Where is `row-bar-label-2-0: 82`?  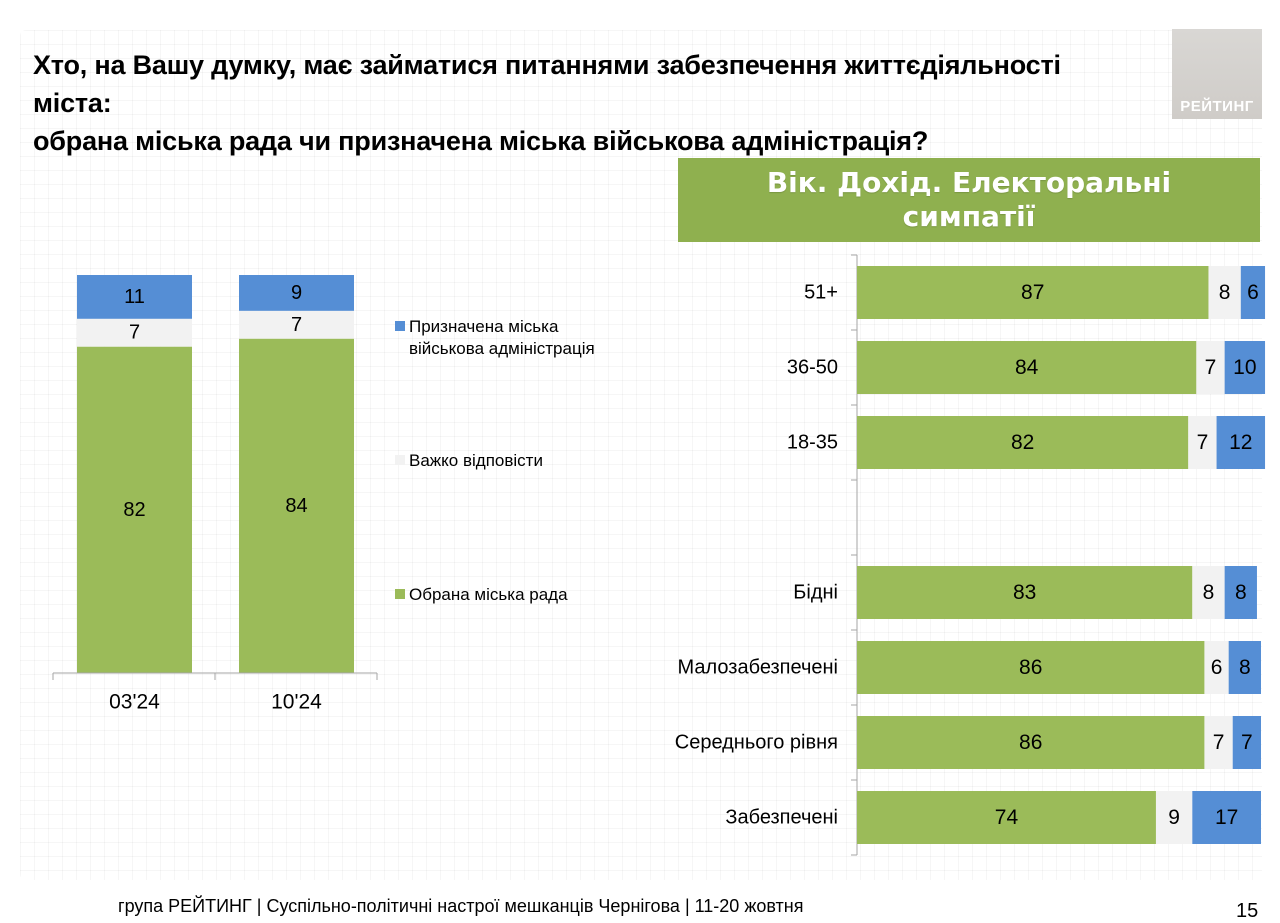
row-bar-label-2-0: 82 is located at coordinates (1022, 442).